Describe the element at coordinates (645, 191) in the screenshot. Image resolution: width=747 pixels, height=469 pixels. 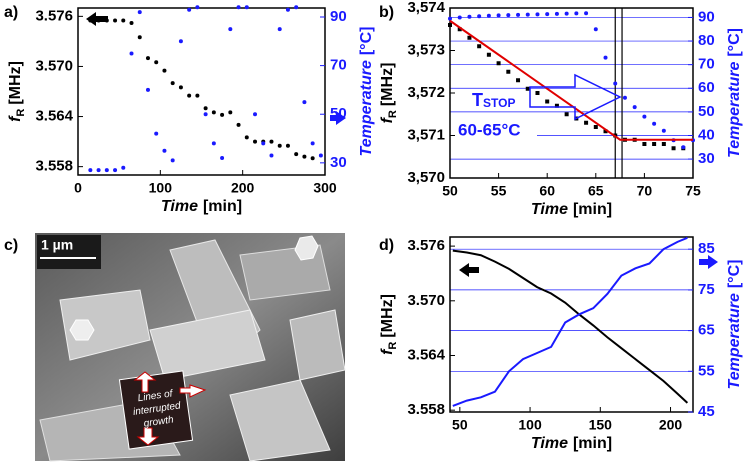
I see `x-tick-label: 70` at that location.